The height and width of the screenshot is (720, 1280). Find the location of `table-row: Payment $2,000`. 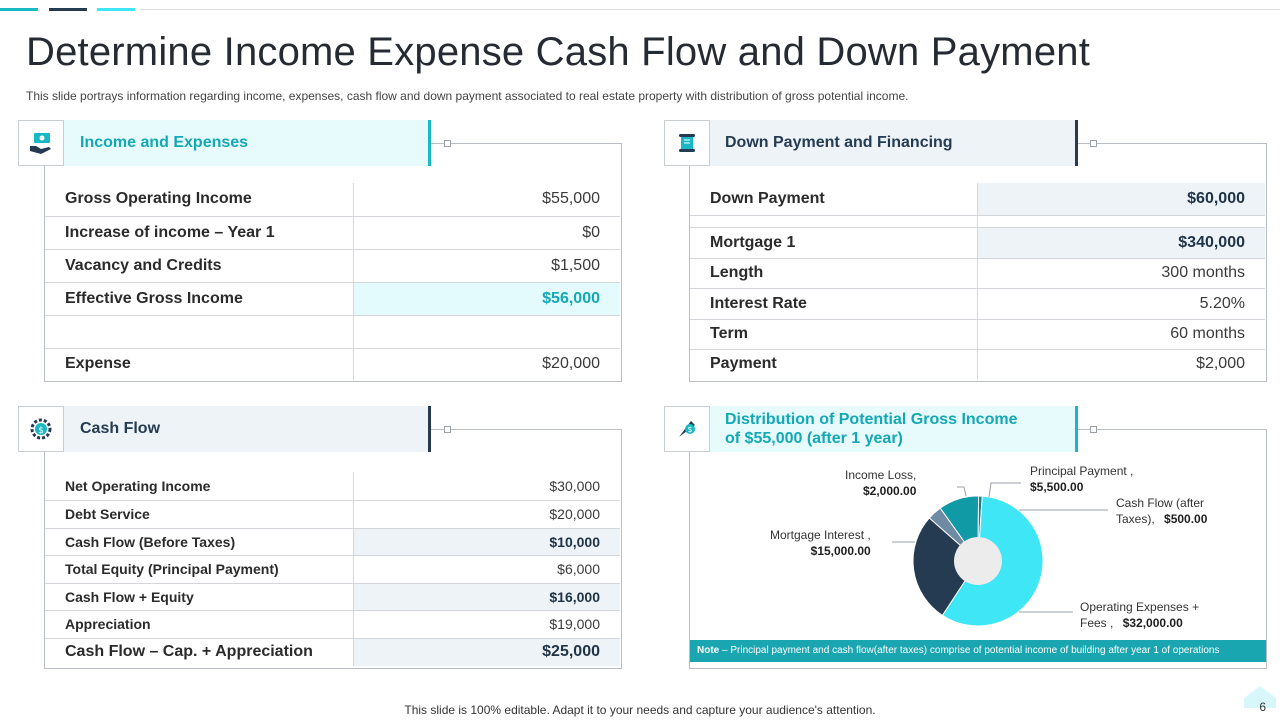

table-row: Payment $2,000 is located at coordinates (977, 364).